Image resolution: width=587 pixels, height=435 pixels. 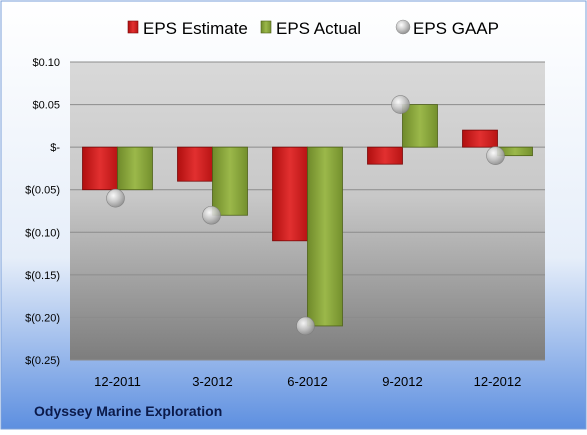 What do you see at coordinates (498, 381) in the screenshot?
I see `x-tick-label: 12-2012` at bounding box center [498, 381].